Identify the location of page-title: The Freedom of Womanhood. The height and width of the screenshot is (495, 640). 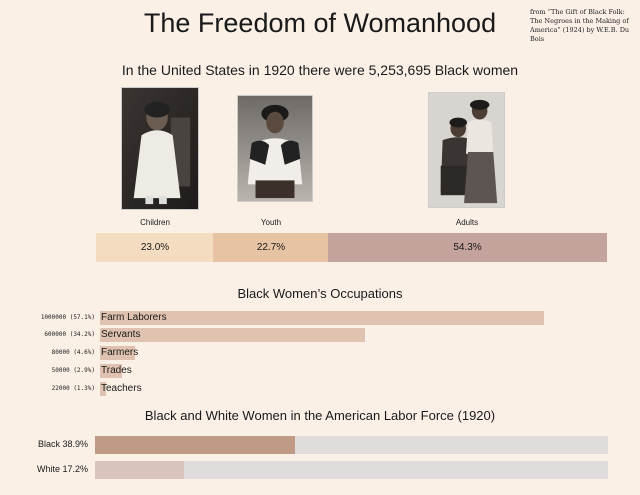
(320, 23).